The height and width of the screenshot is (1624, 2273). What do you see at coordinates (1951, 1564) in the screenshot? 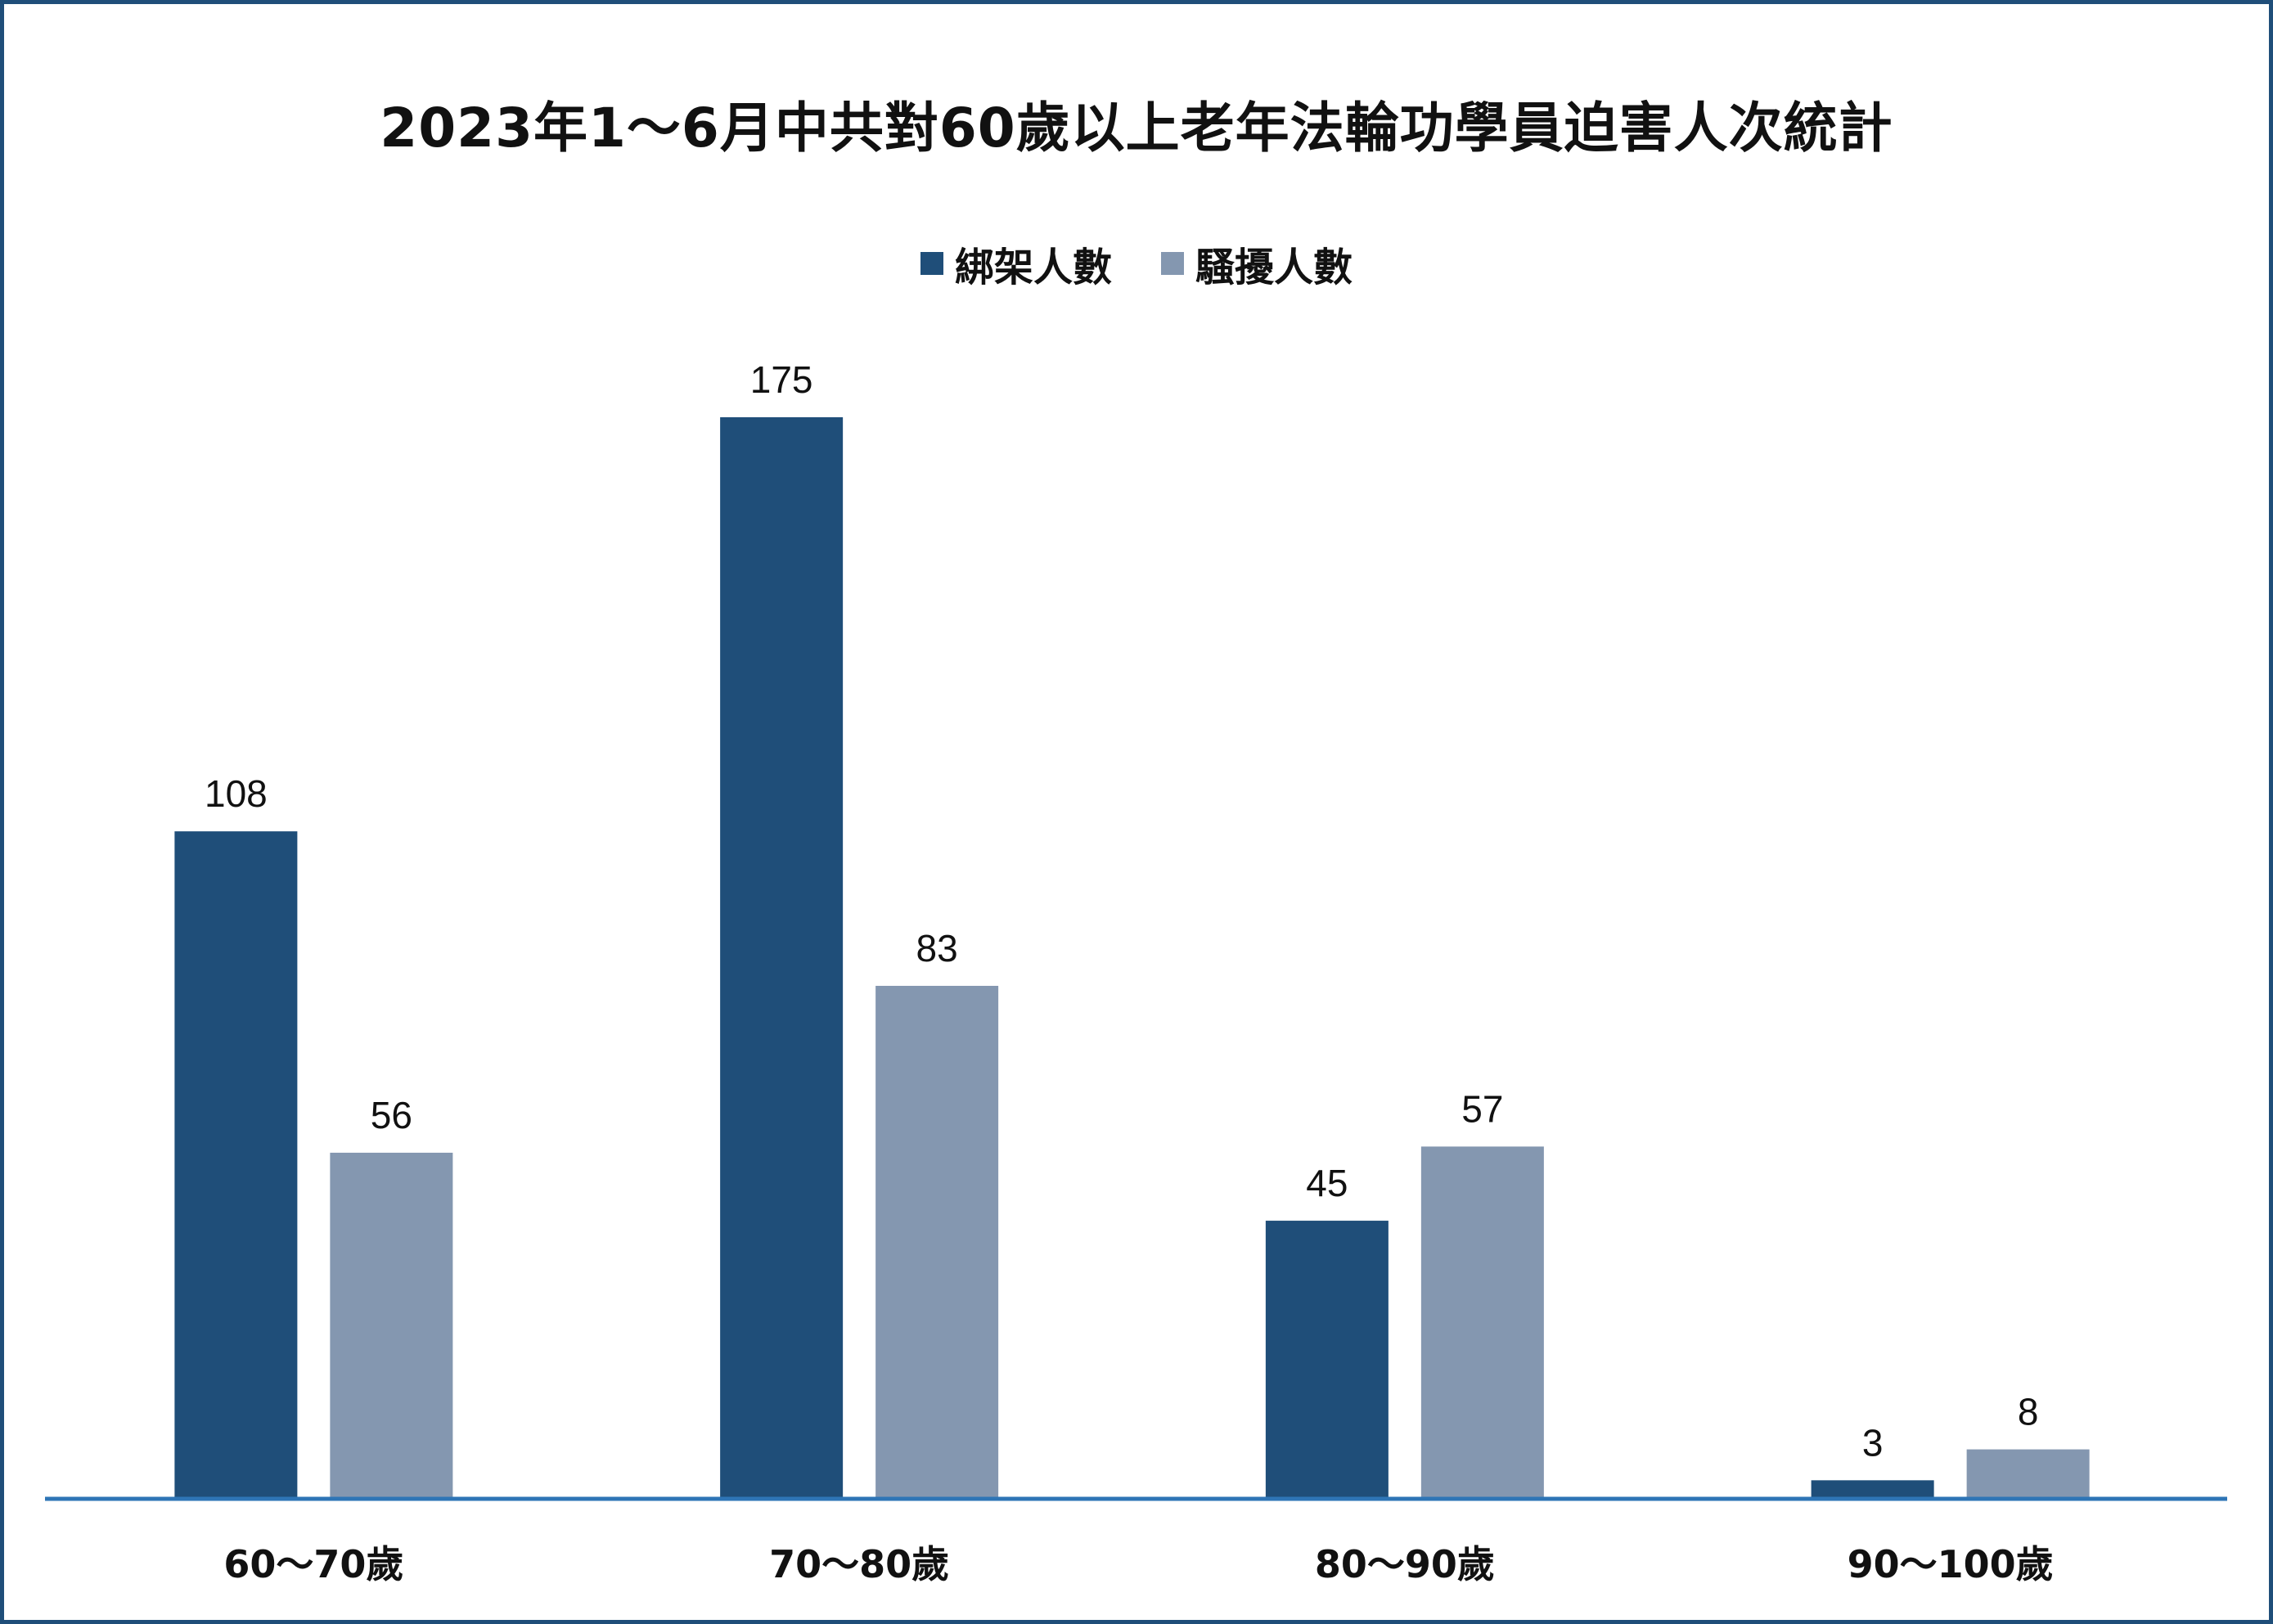
I see `category-label-4: 90～100歲` at bounding box center [1951, 1564].